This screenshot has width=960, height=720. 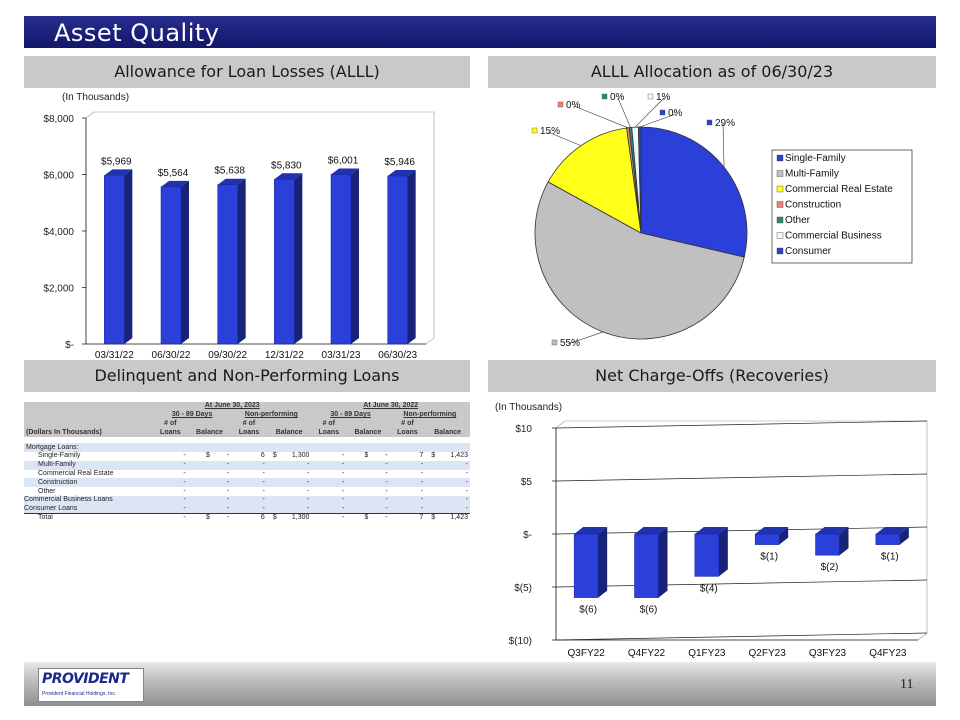 I want to click on table-row: Single-Family - $ - 6 $1,300 - $ - 7 $1,423, so click(x=247, y=456).